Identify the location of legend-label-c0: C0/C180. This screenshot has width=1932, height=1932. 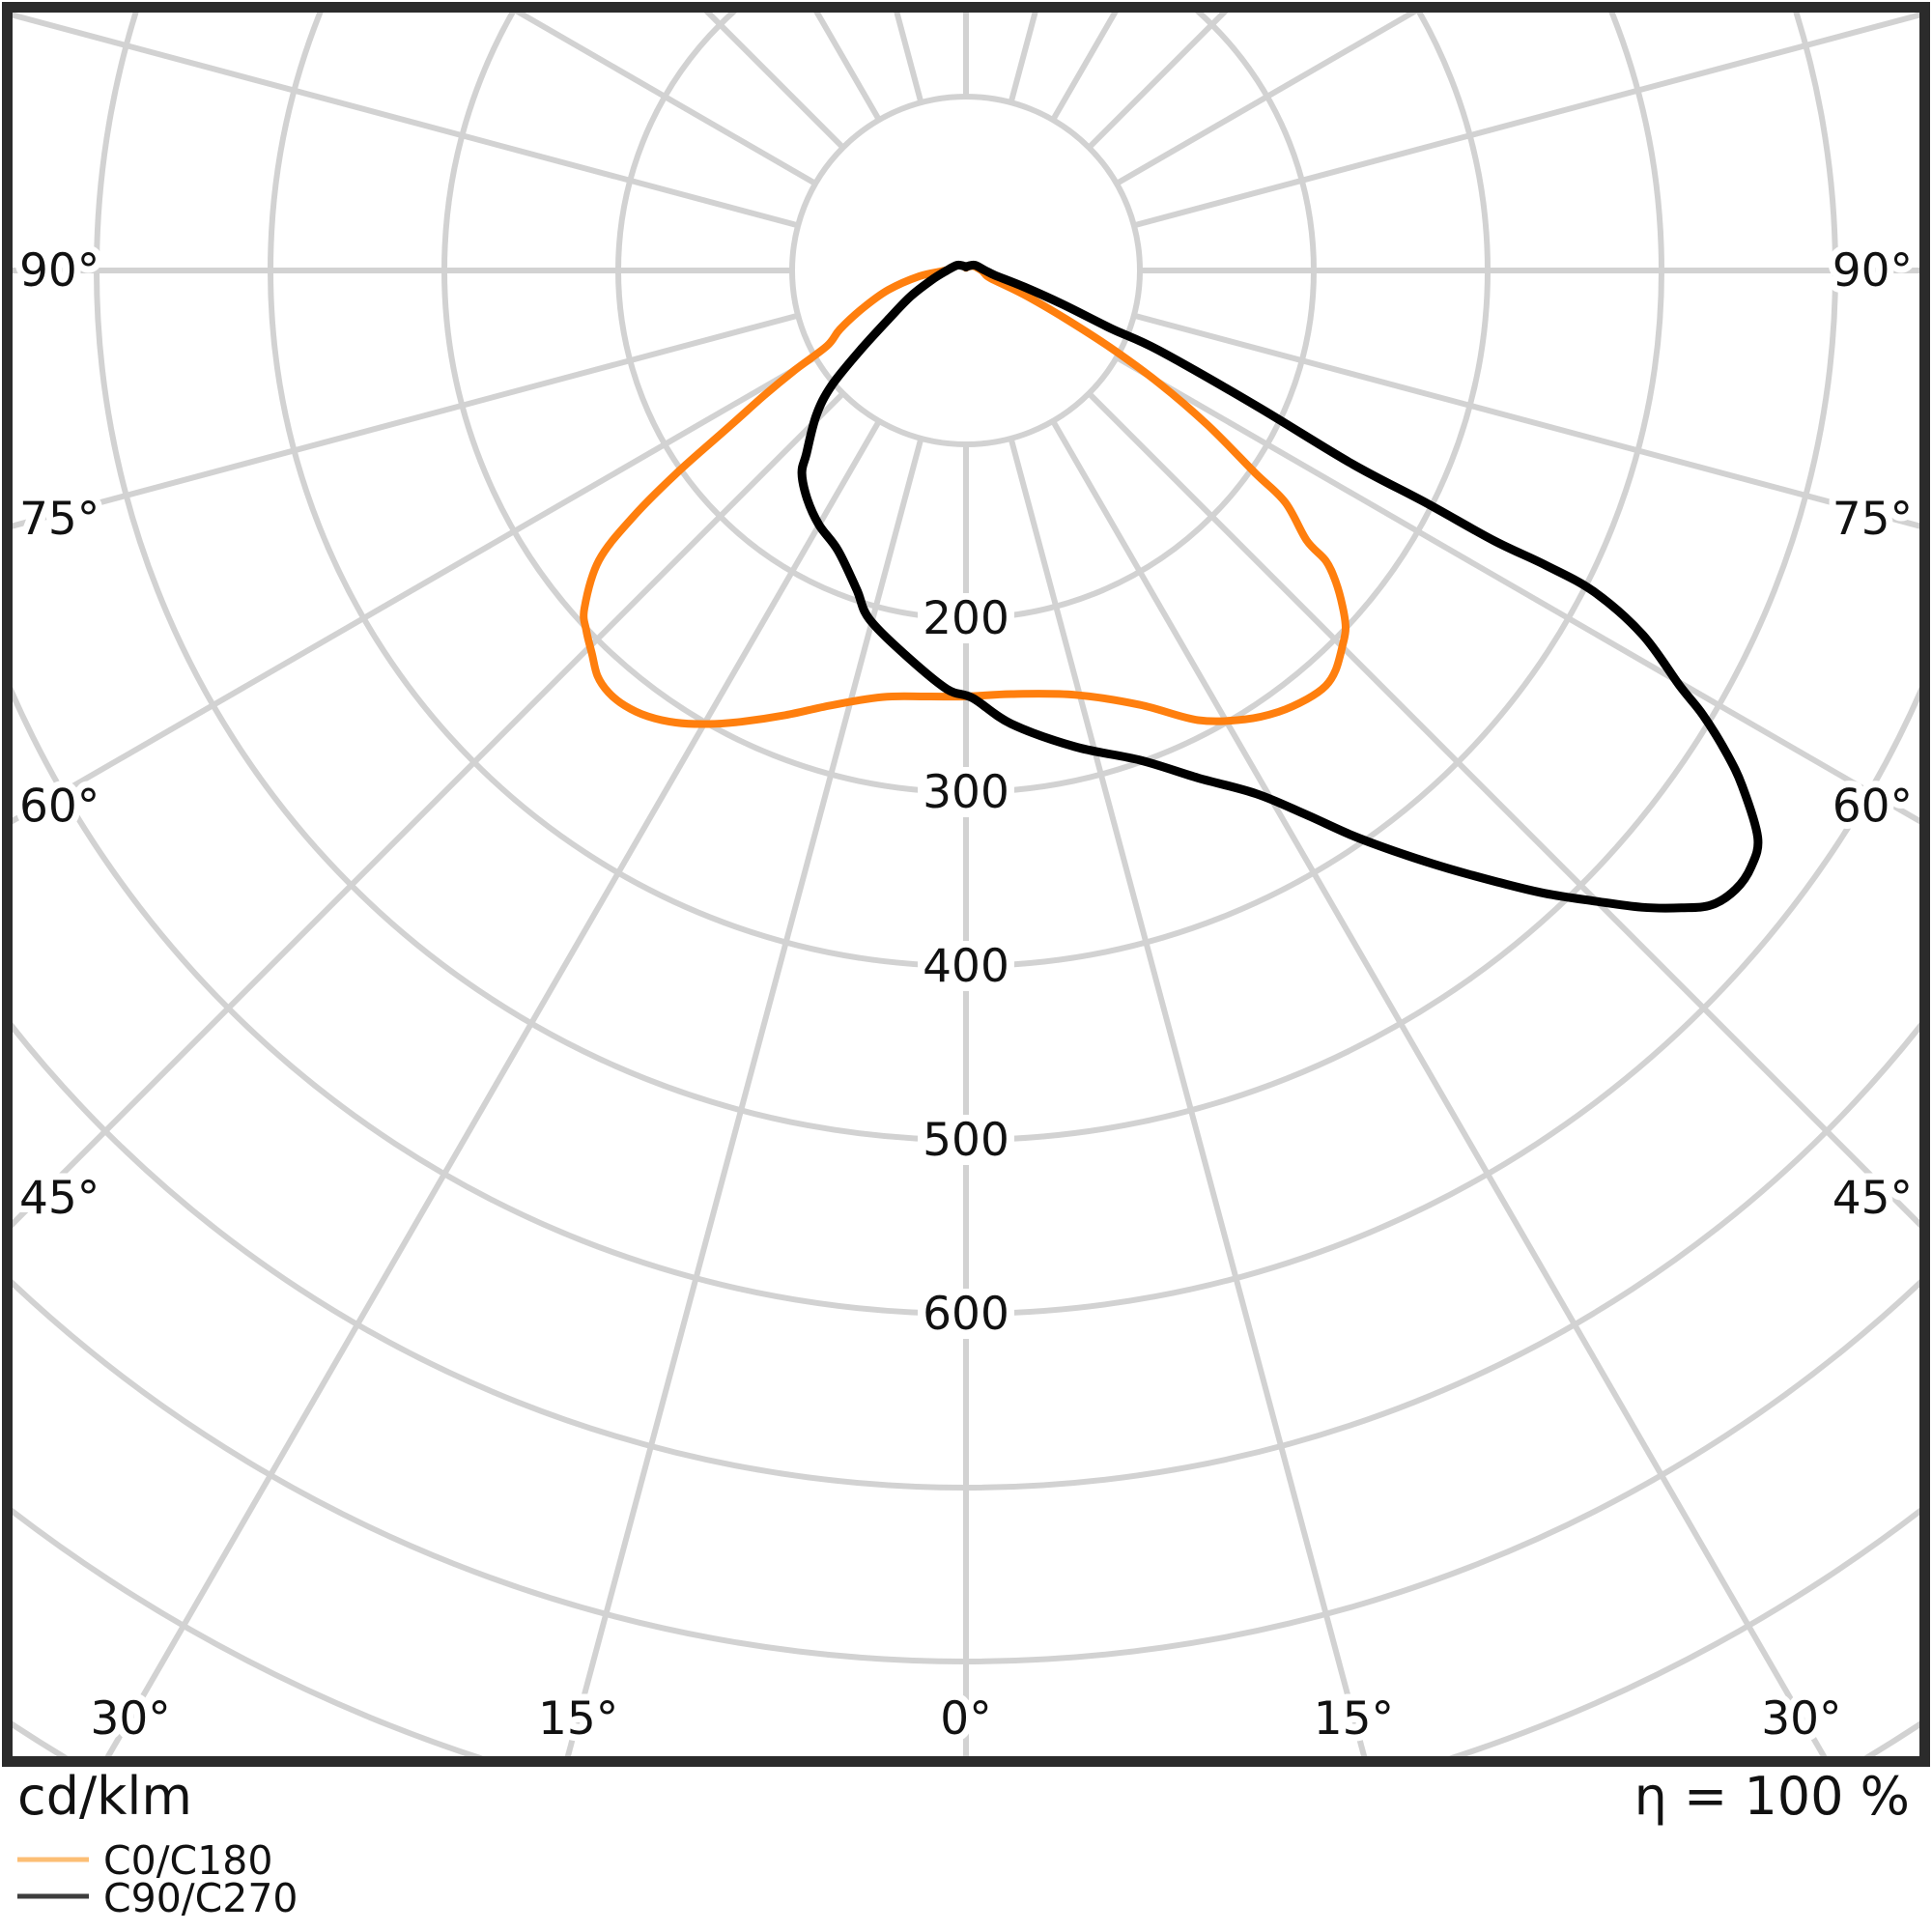
(187, 1860).